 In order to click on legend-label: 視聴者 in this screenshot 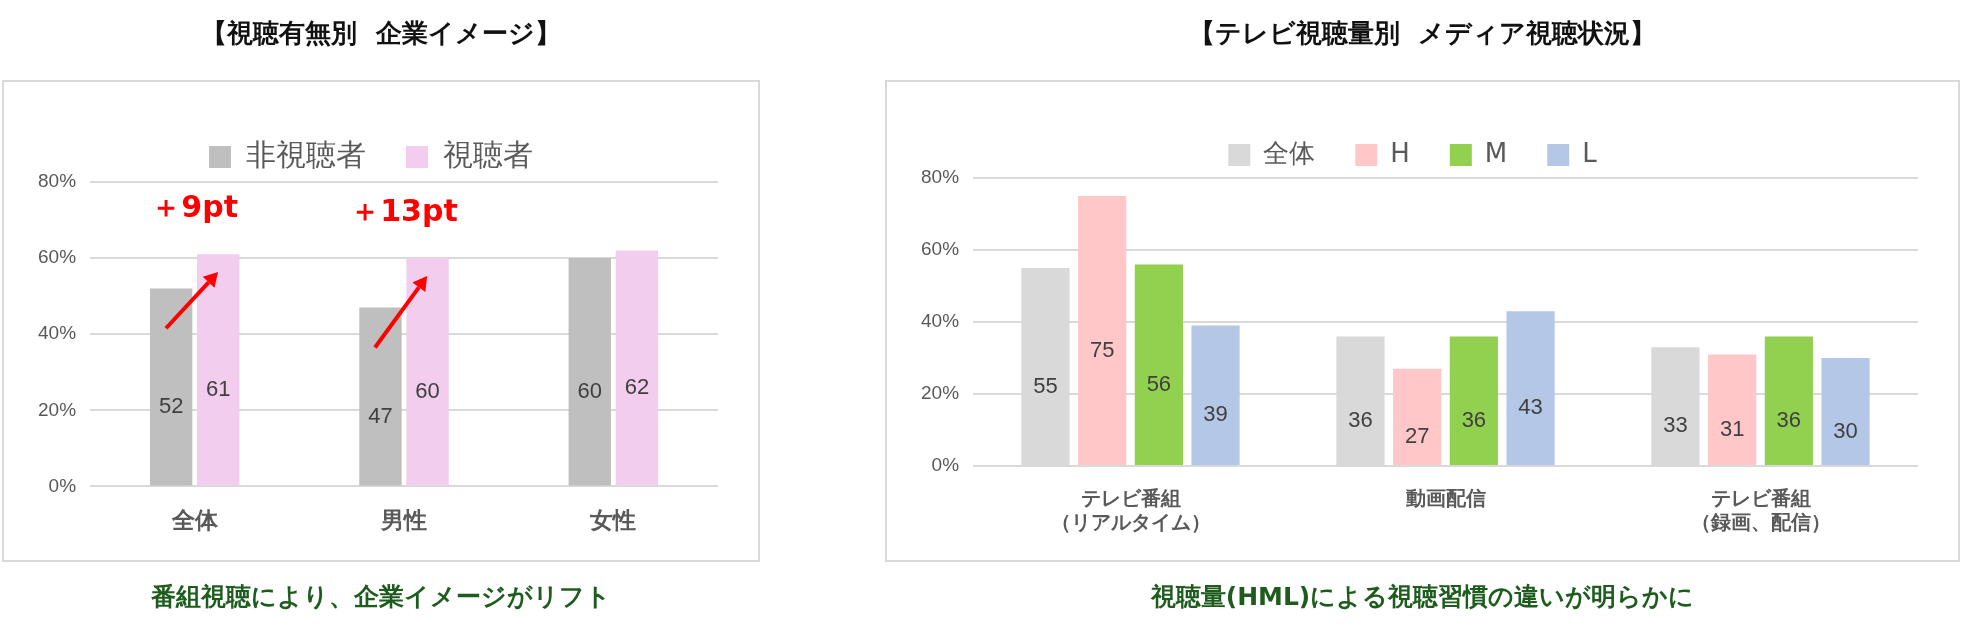, I will do `click(488, 154)`.